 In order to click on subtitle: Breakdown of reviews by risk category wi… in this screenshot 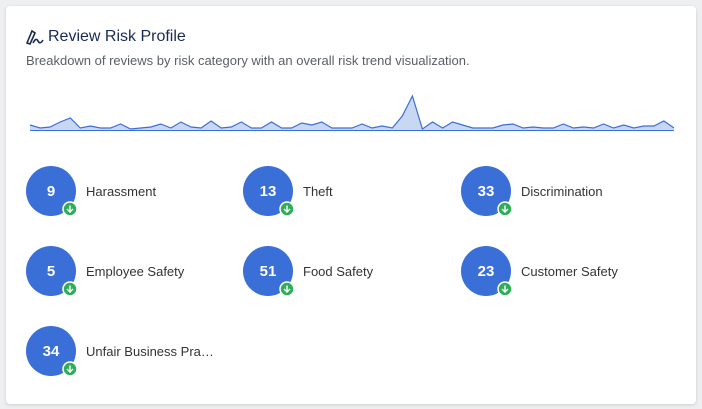, I will do `click(248, 60)`.